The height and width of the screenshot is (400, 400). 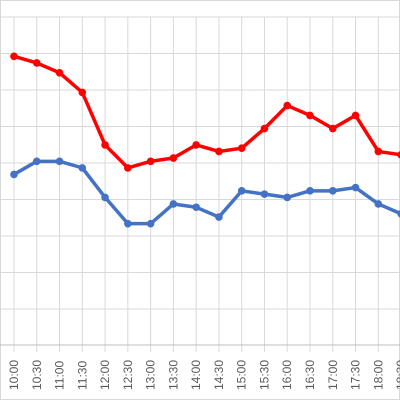 I want to click on x-tick-label: 12:30, so click(x=128, y=375).